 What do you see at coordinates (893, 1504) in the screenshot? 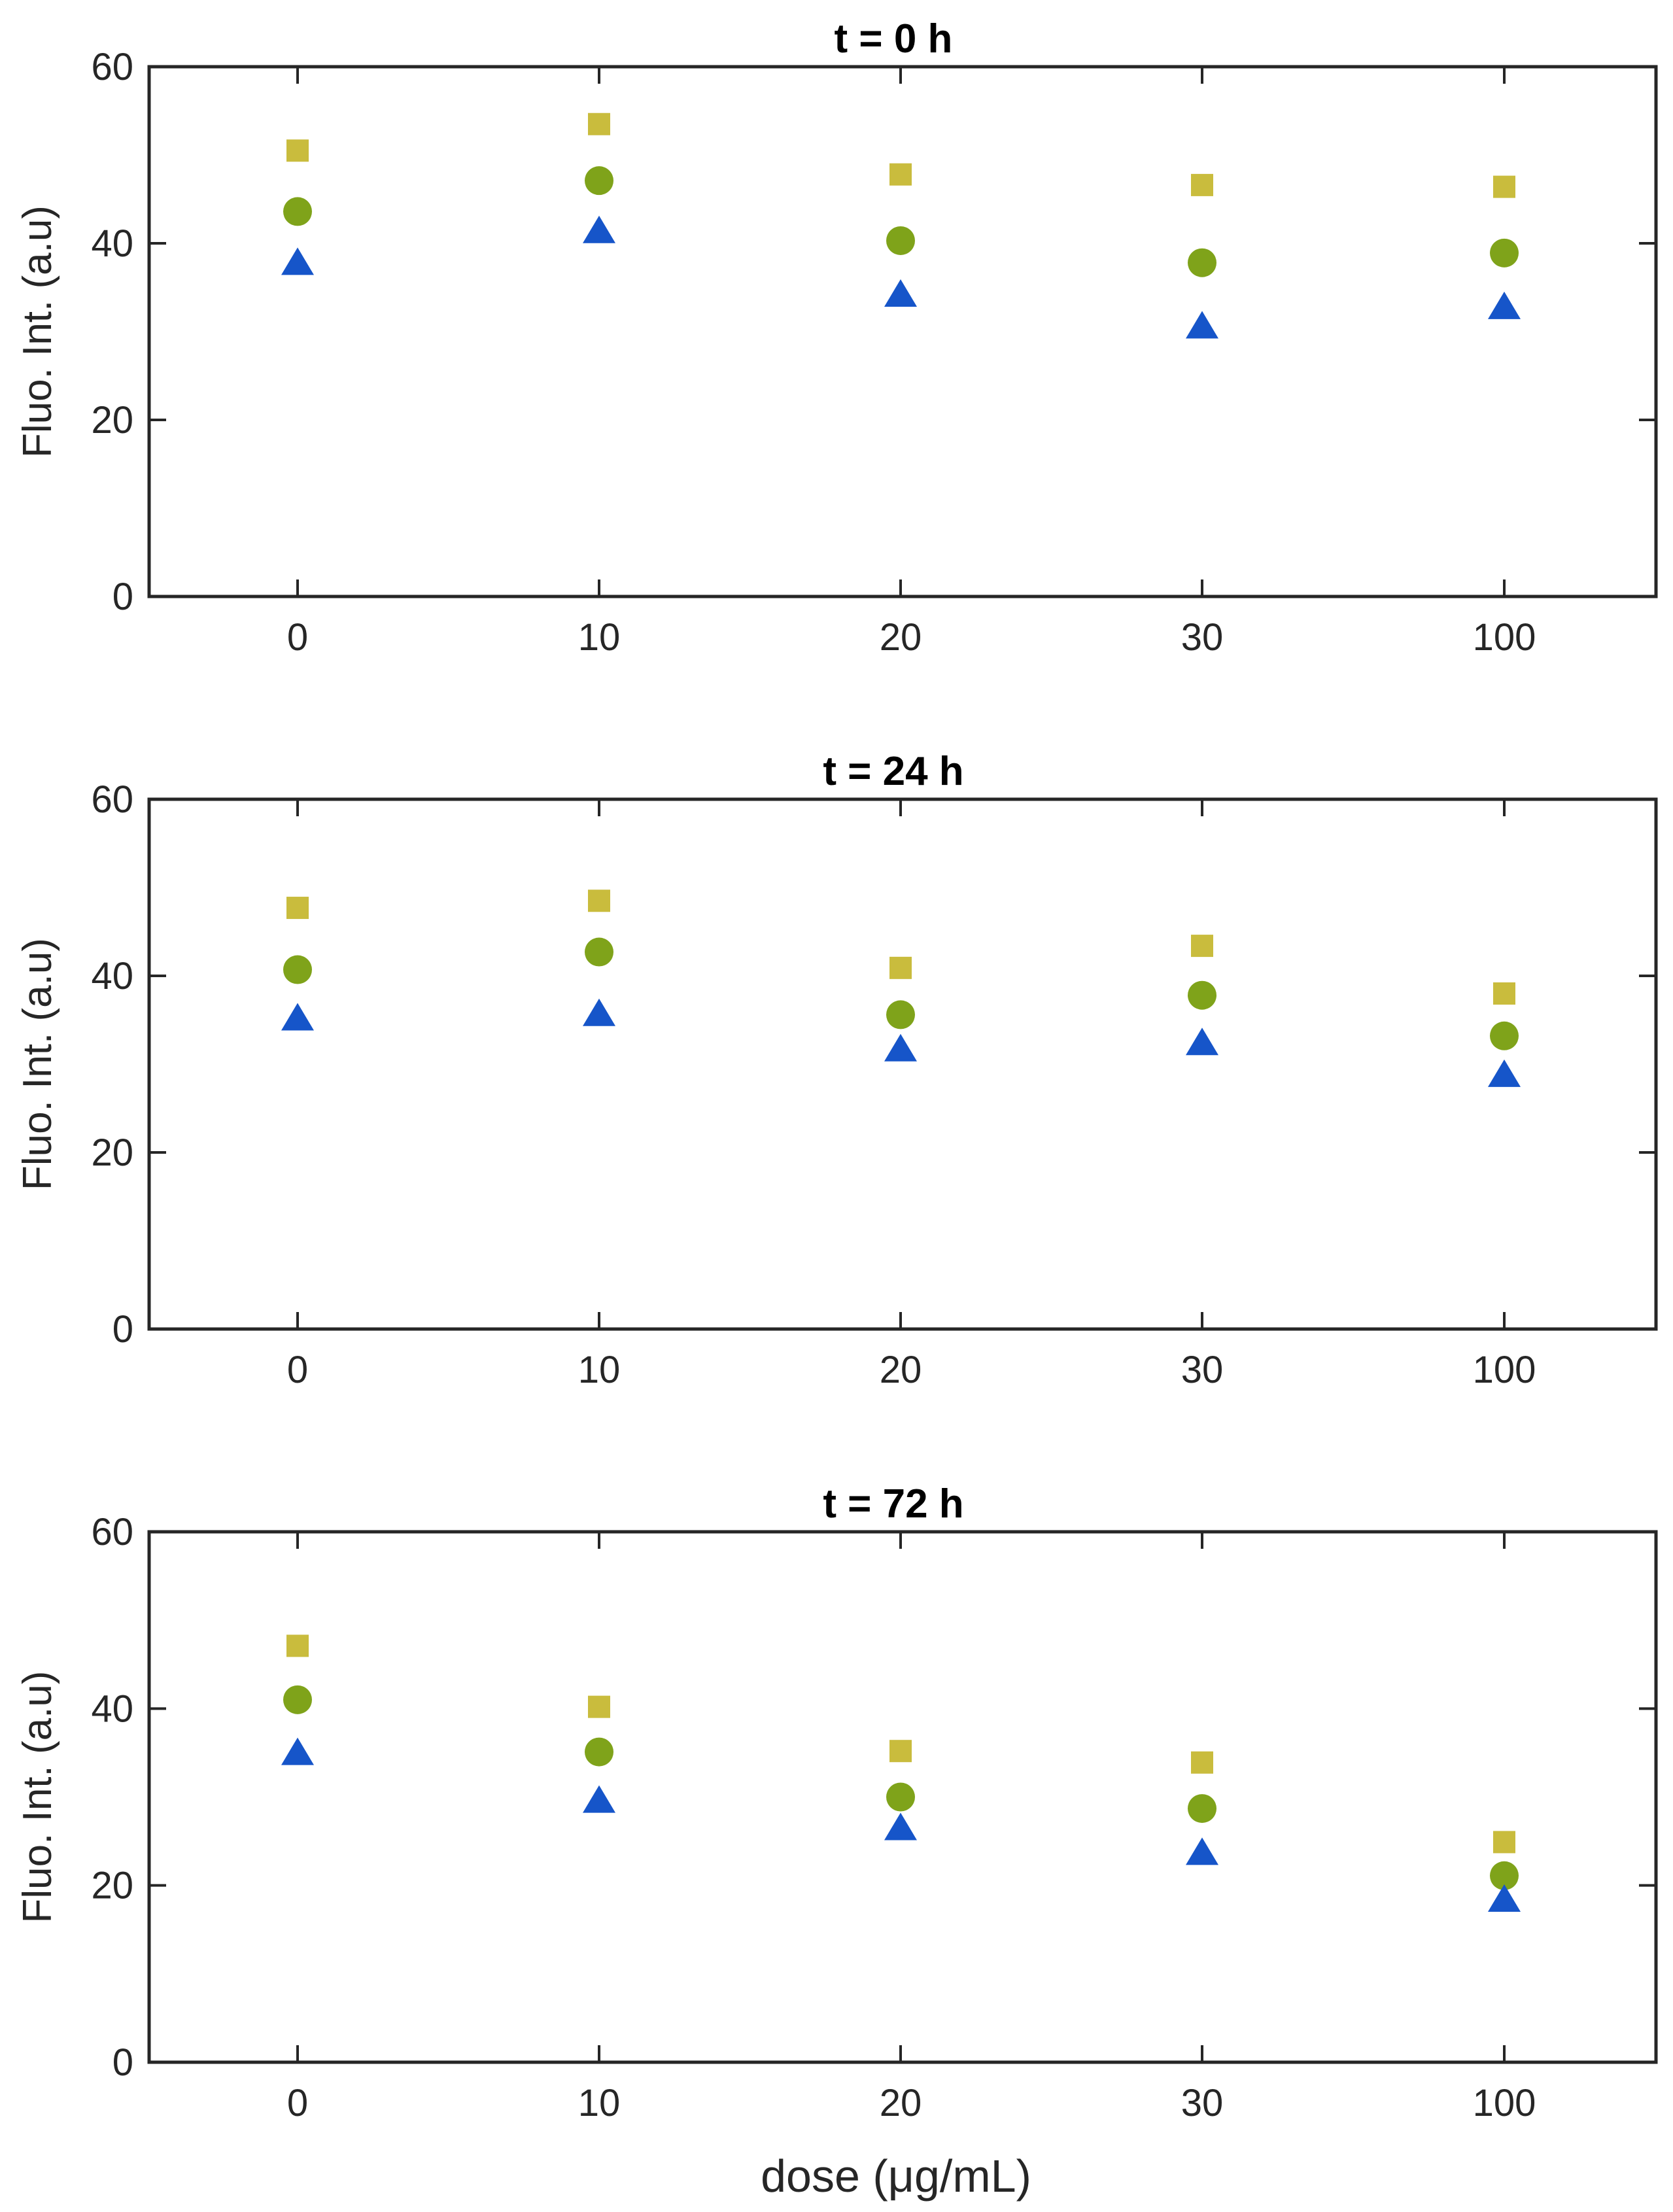
I see `panel-title: t = 72 h` at bounding box center [893, 1504].